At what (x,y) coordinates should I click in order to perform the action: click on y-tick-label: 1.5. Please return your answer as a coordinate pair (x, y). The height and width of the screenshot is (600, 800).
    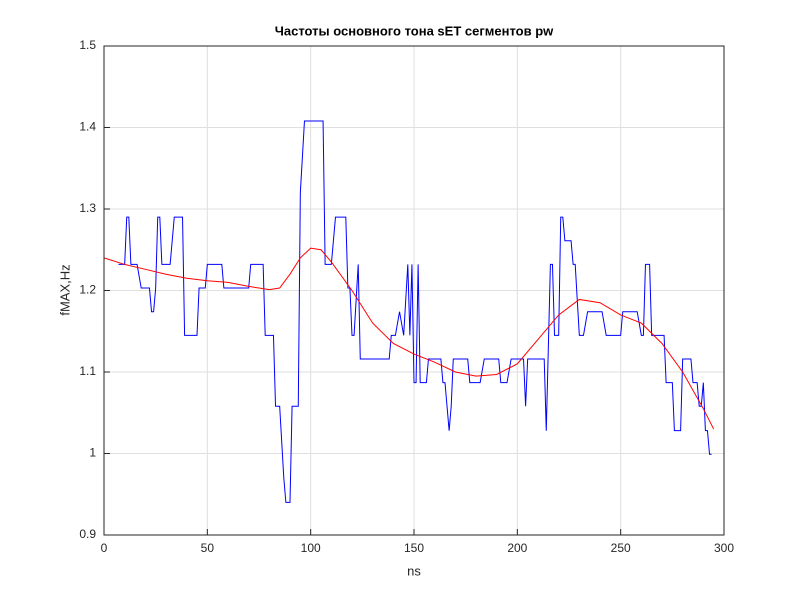
    Looking at the image, I should click on (87, 45).